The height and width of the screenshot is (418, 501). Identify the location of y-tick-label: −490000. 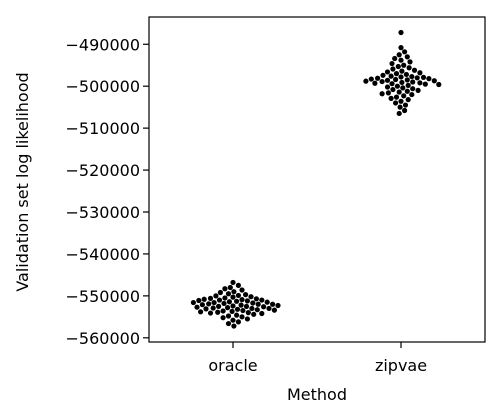
(103, 44).